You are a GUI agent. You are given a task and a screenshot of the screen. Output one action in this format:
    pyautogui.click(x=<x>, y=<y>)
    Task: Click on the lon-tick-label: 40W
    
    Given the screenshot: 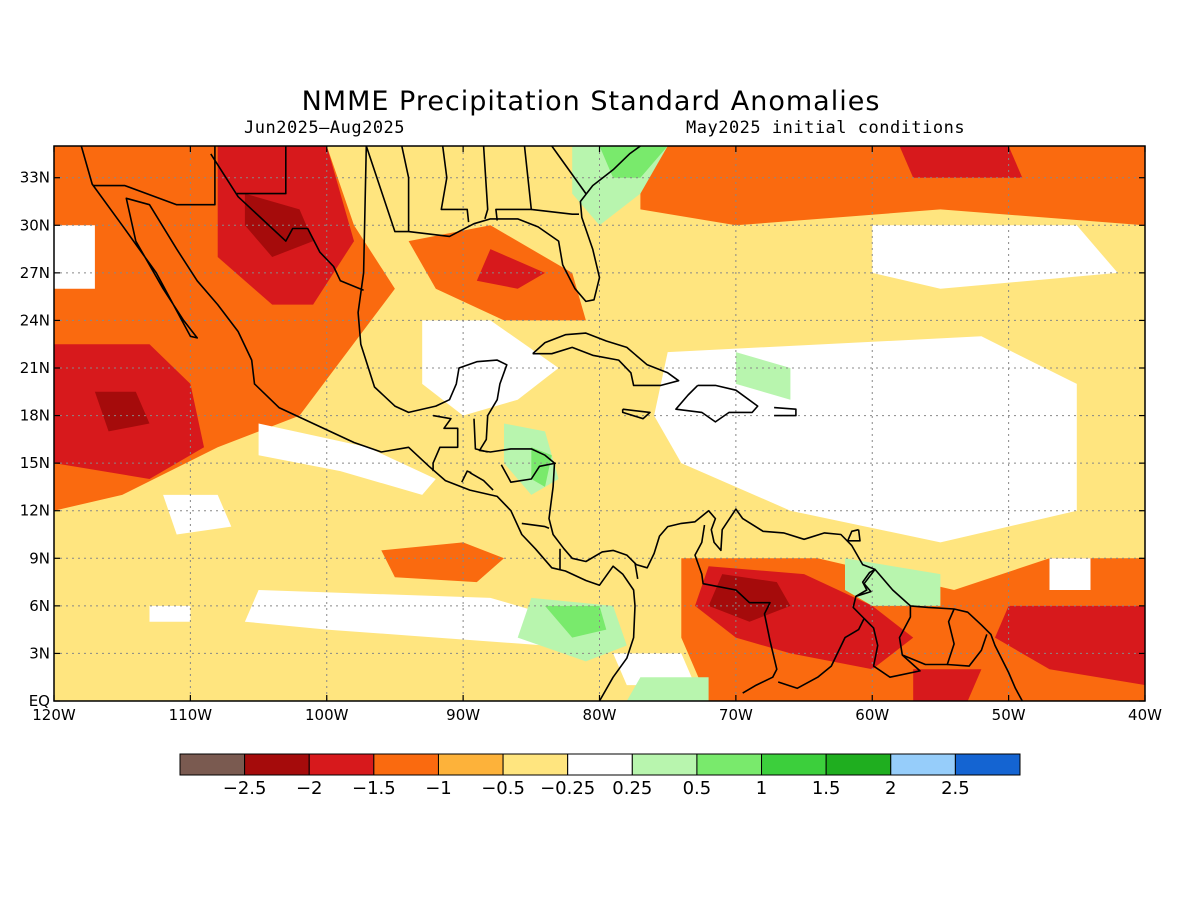 What is the action you would take?
    pyautogui.click(x=1145, y=715)
    